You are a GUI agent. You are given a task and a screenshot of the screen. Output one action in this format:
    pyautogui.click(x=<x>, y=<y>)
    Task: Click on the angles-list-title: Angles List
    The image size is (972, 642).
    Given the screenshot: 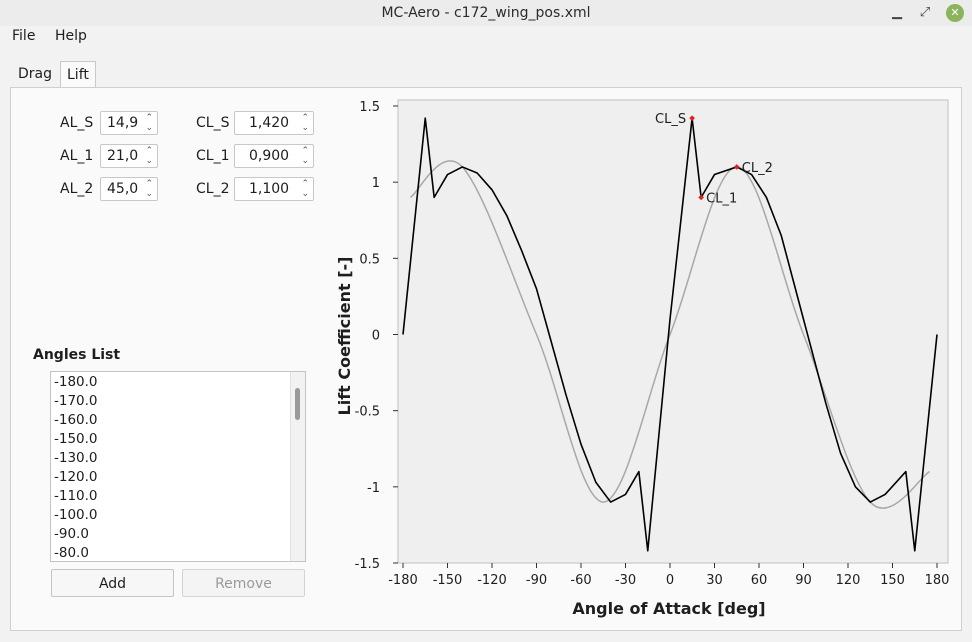 What is the action you would take?
    pyautogui.click(x=77, y=355)
    